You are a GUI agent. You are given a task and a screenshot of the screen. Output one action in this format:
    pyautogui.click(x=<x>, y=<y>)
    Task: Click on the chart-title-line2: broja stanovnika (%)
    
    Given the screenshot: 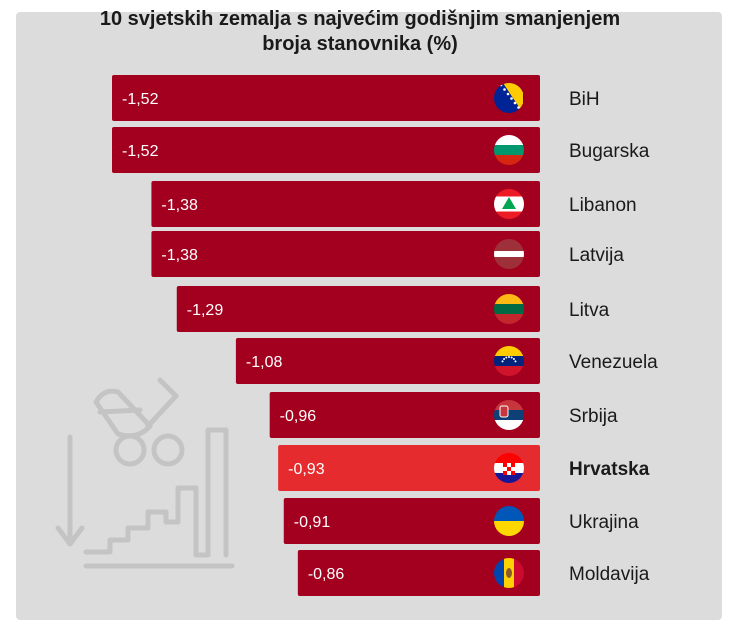 What is the action you would take?
    pyautogui.click(x=360, y=44)
    